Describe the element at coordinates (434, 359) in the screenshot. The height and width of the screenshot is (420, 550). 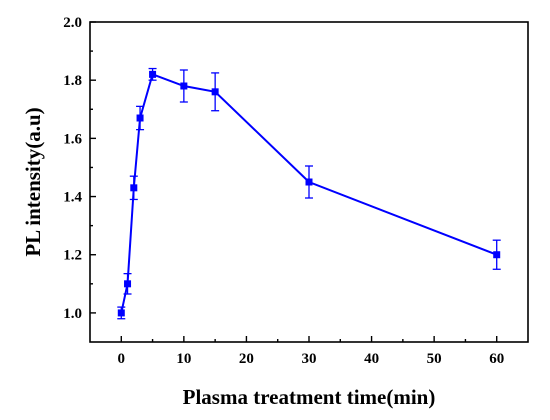
I see `x-tick-label: 50` at that location.